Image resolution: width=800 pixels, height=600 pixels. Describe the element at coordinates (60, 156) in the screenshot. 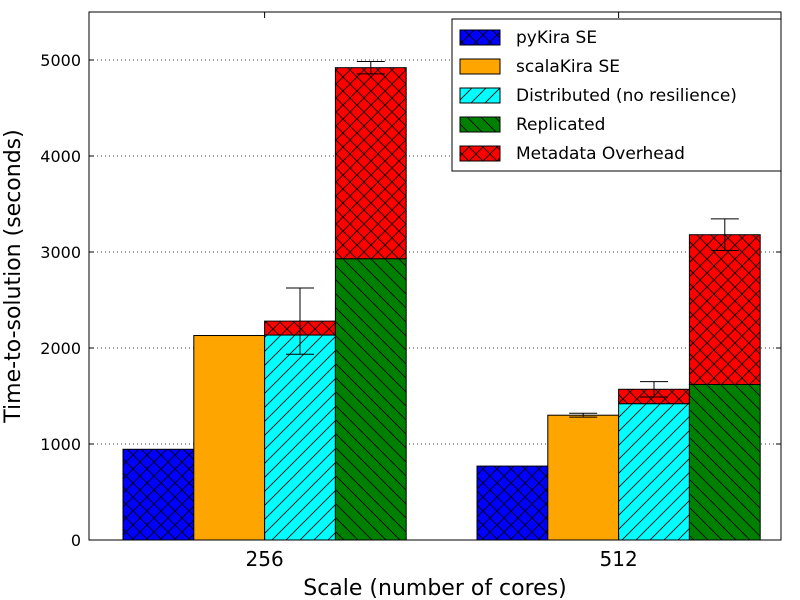

I see `y-tick-label: 4000` at that location.